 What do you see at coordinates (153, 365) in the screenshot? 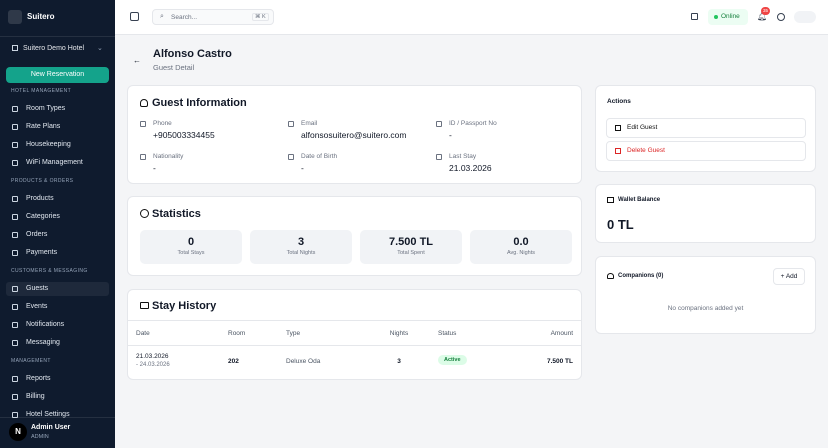
I see `cell-date-to: - 24.03.2026` at bounding box center [153, 365].